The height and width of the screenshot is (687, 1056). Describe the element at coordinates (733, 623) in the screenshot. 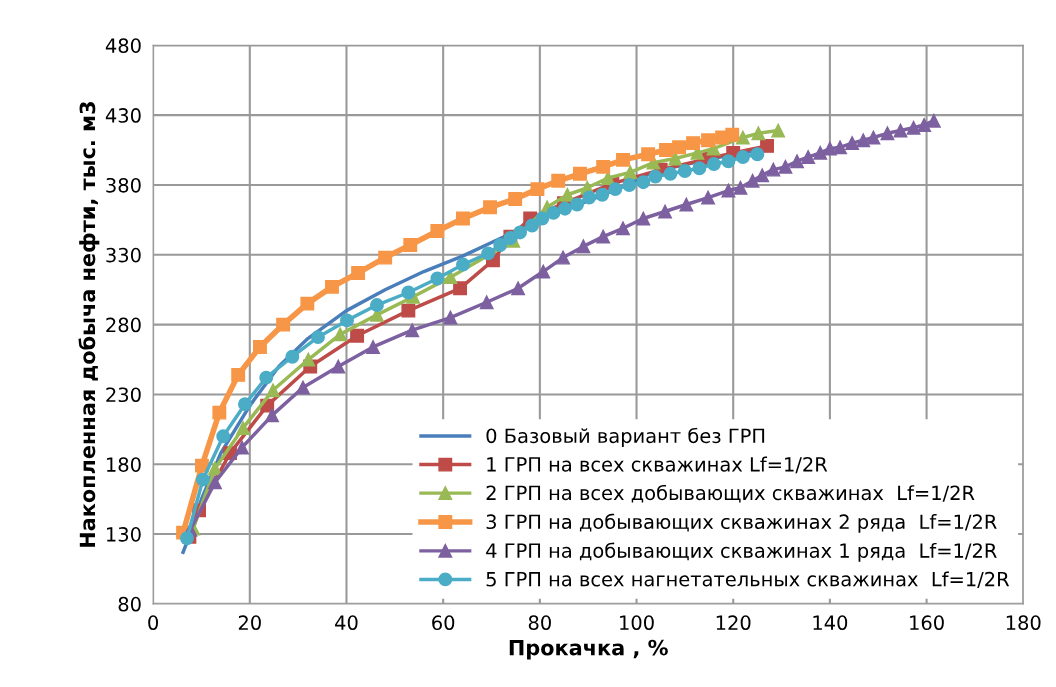

I see `x-tick-label: 120` at that location.